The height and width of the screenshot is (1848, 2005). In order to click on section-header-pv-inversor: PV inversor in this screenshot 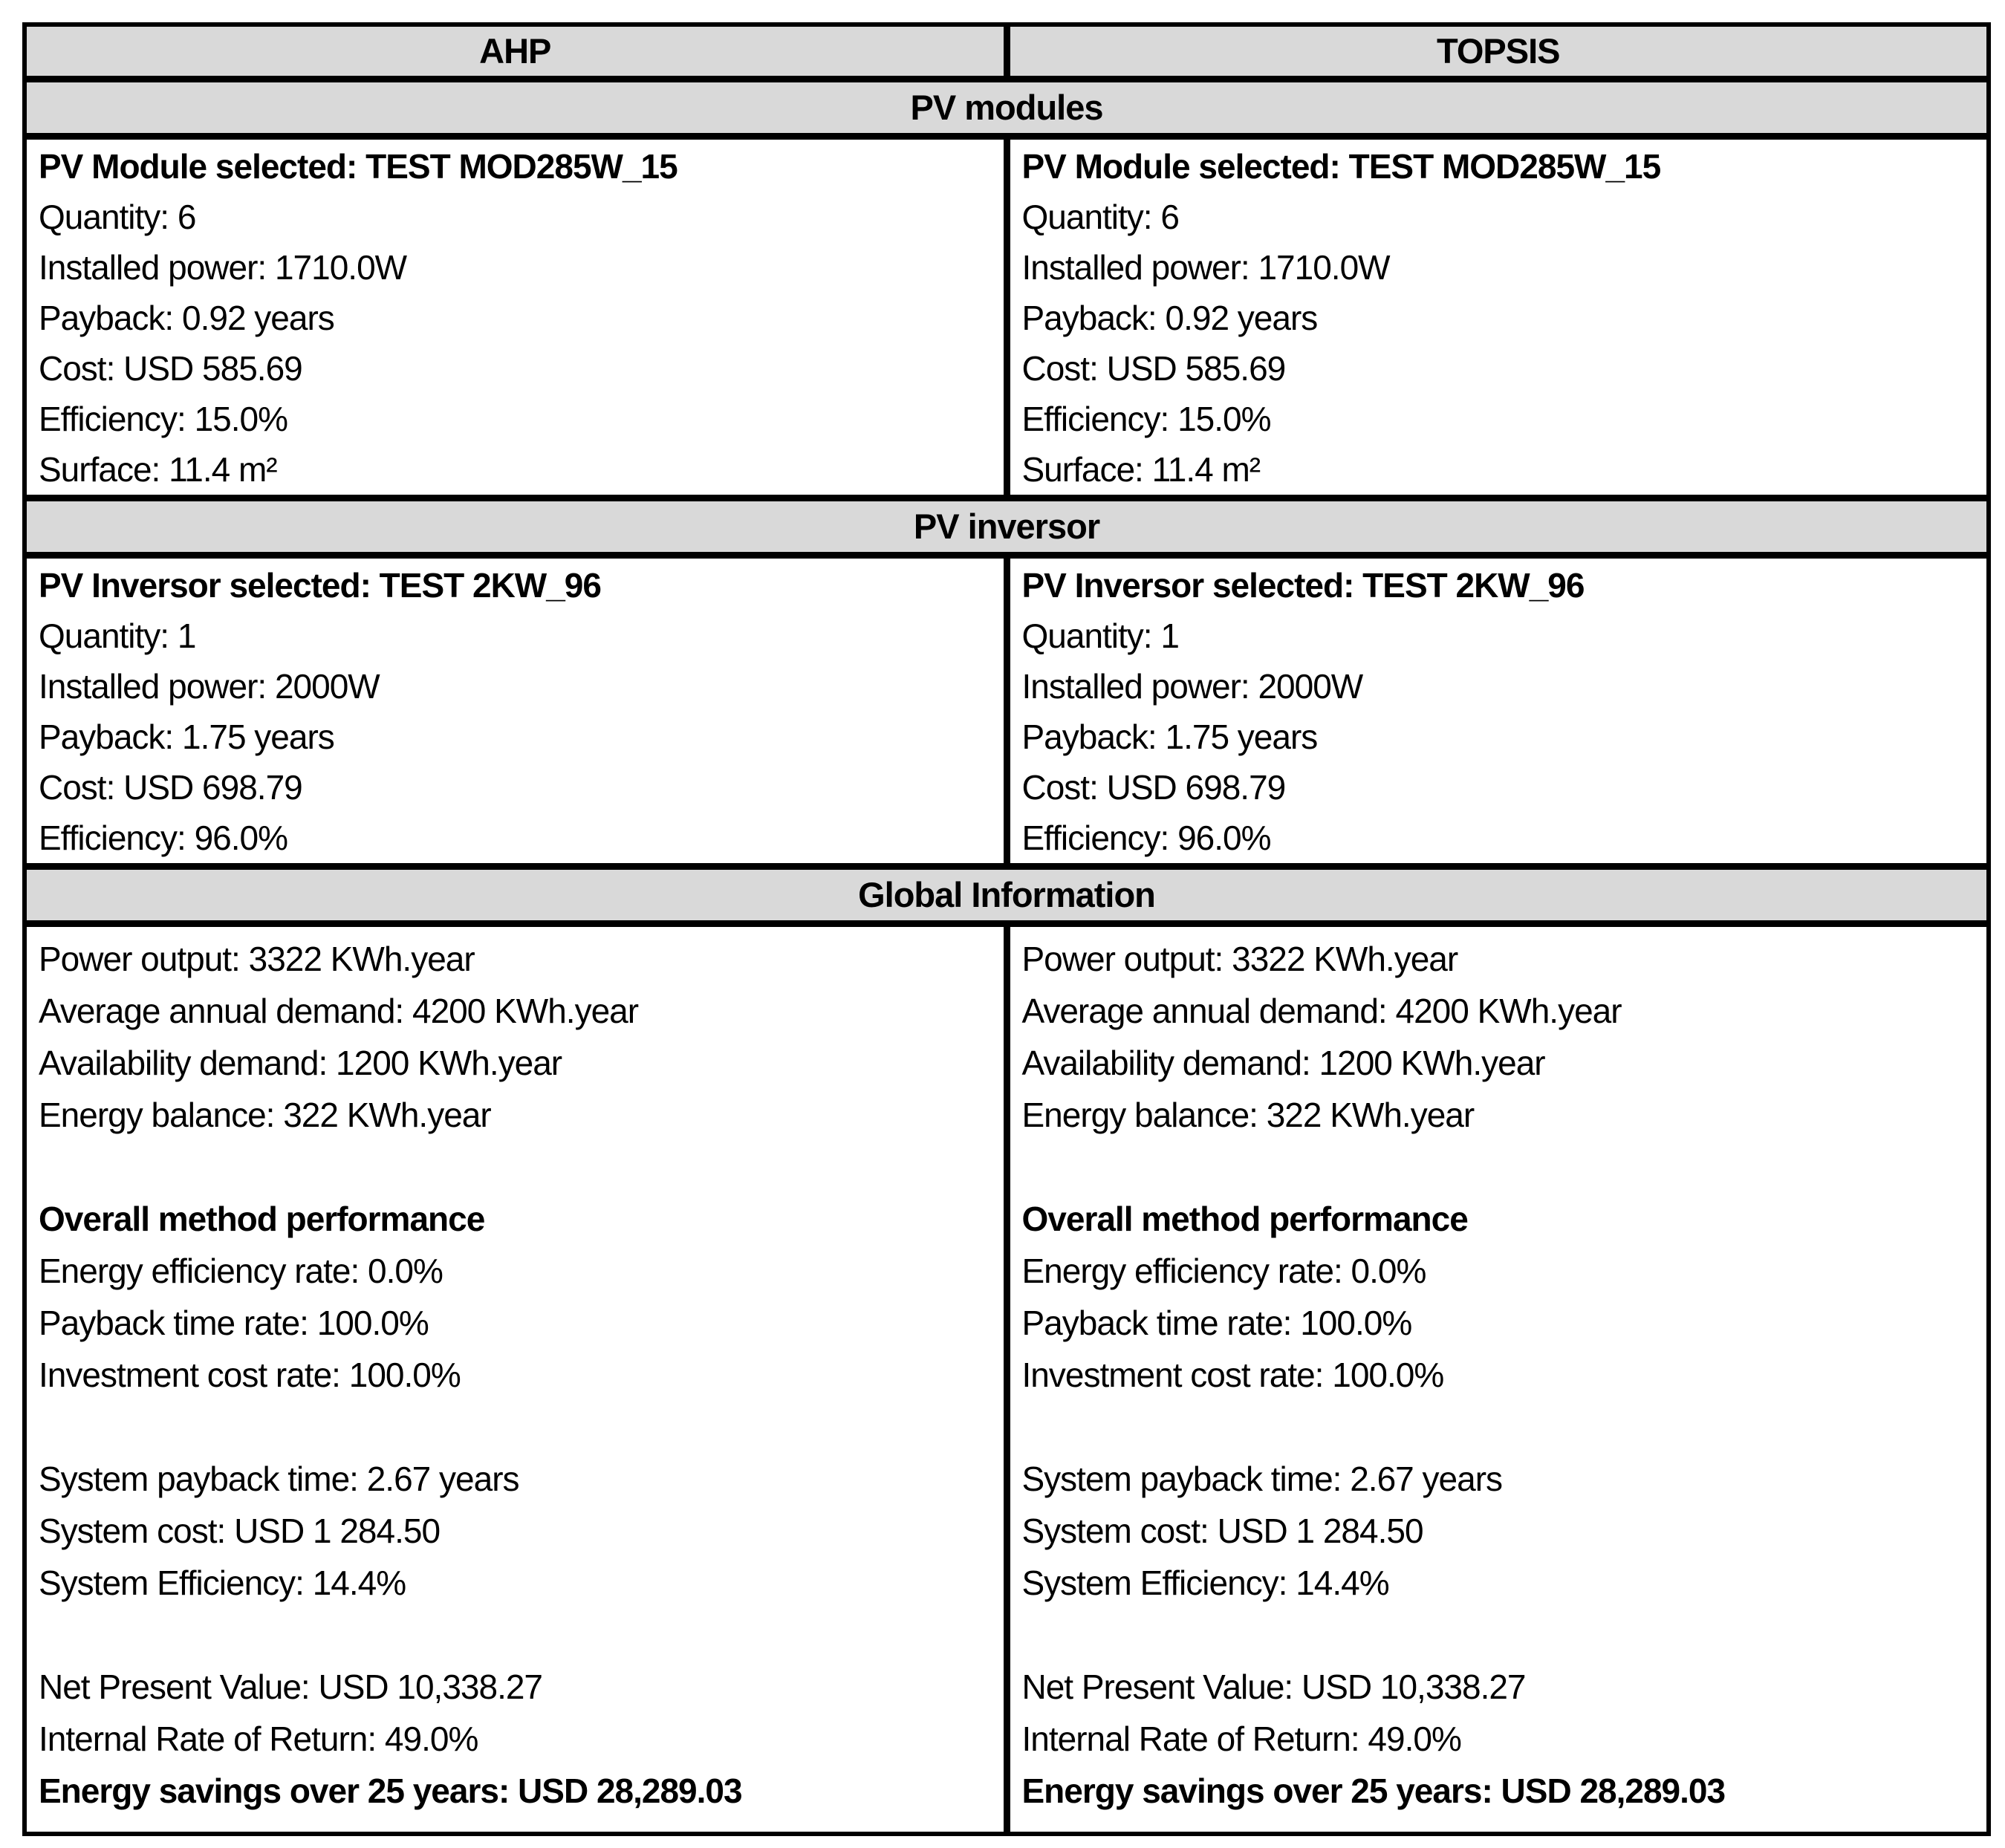, I will do `click(1006, 526)`.